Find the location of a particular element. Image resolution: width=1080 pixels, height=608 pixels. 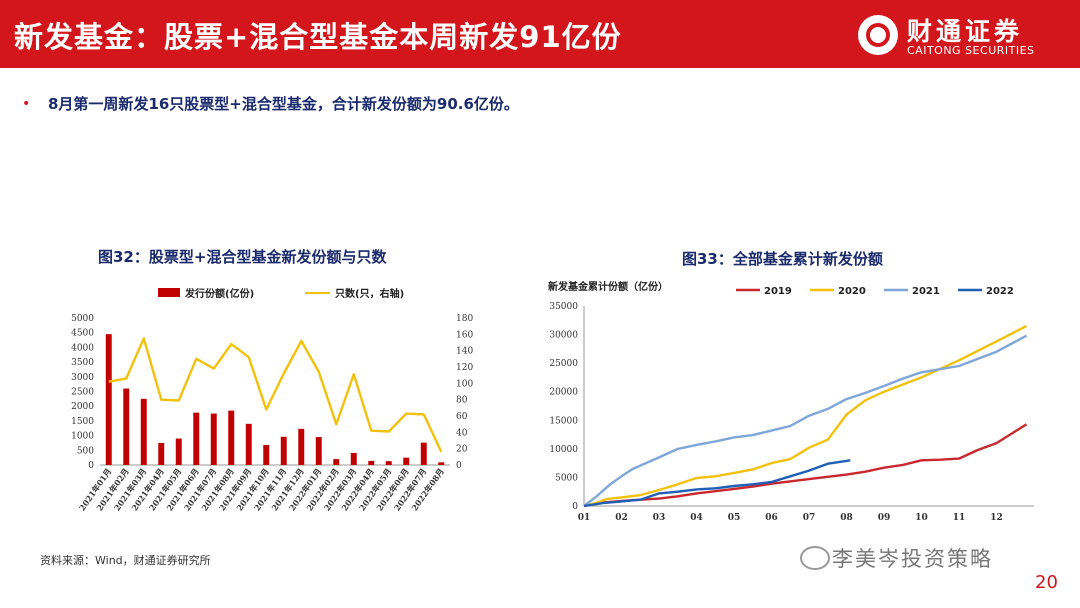

y-left-tick: 4000 is located at coordinates (82, 348).